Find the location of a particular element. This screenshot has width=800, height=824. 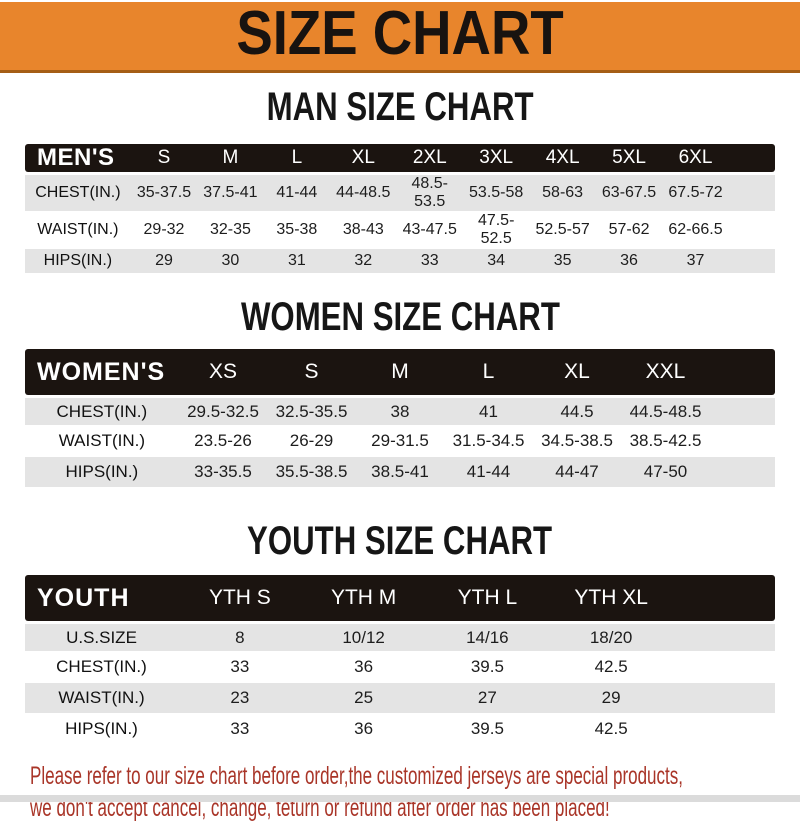

cell: 18/20 is located at coordinates (611, 636).